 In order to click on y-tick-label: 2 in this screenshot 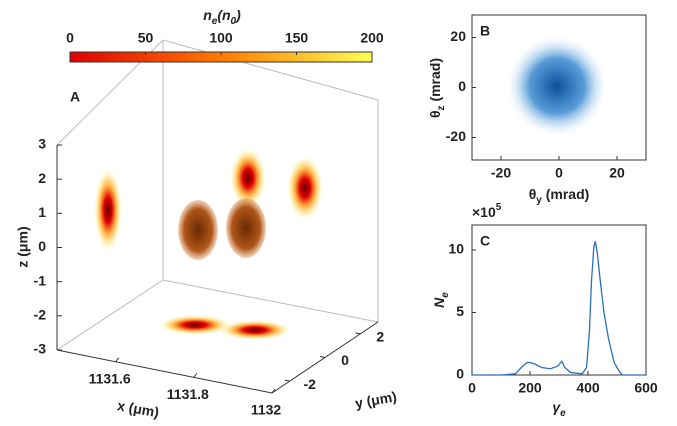, I will do `click(380, 337)`.